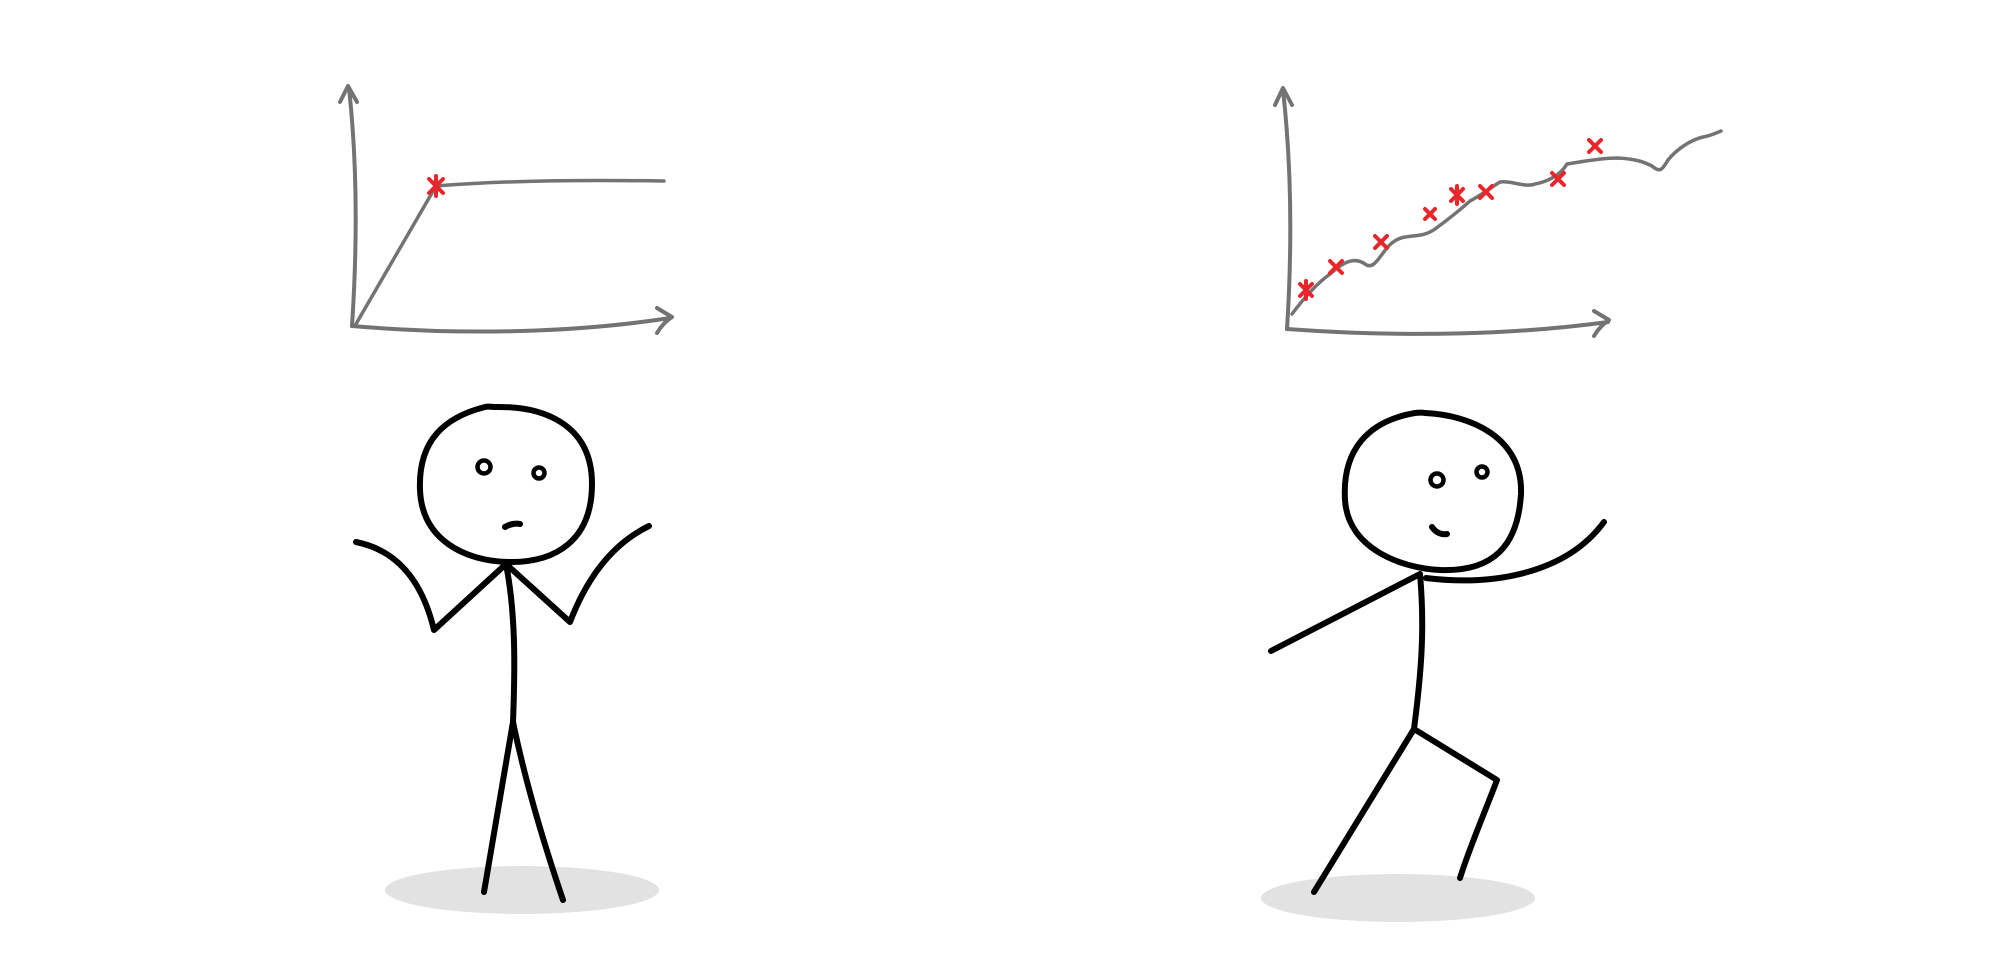  I want to click on right-figure-head, so click(1433, 491).